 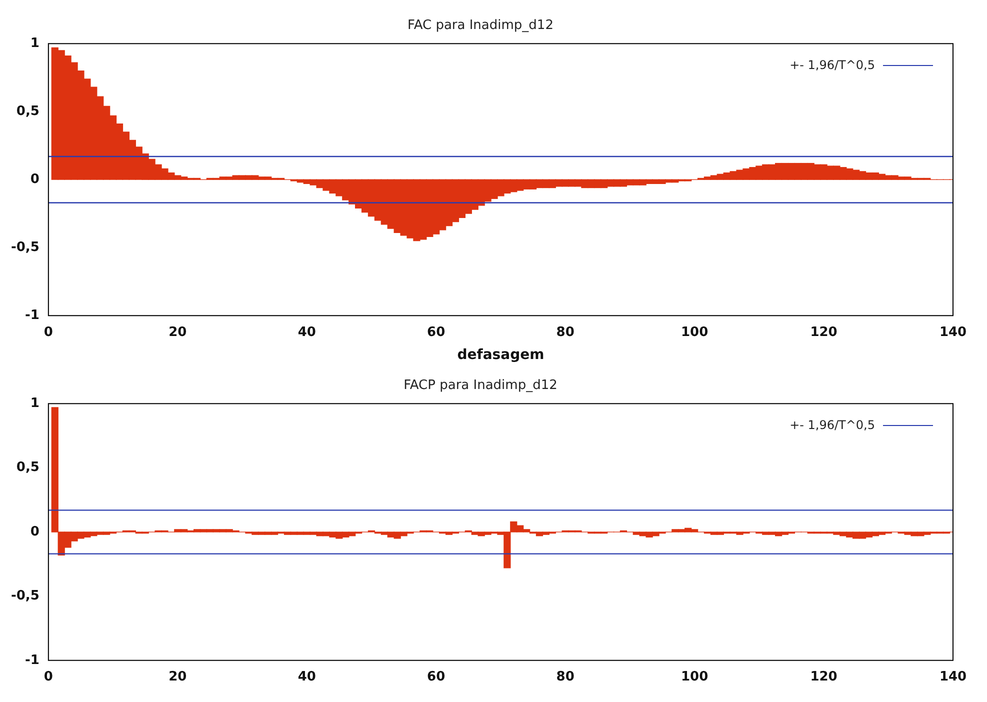 I want to click on x-axis-title: defasagem, so click(x=500, y=355).